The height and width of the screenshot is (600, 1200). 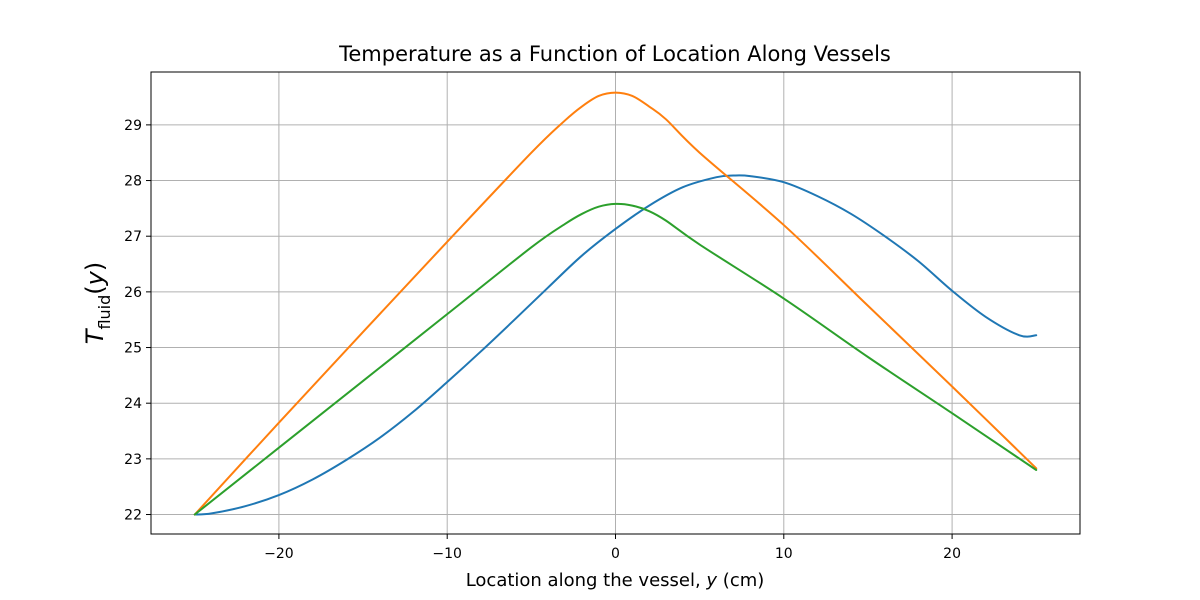 I want to click on x-axis-label: Location along the vessel, y (cm), so click(x=615, y=580).